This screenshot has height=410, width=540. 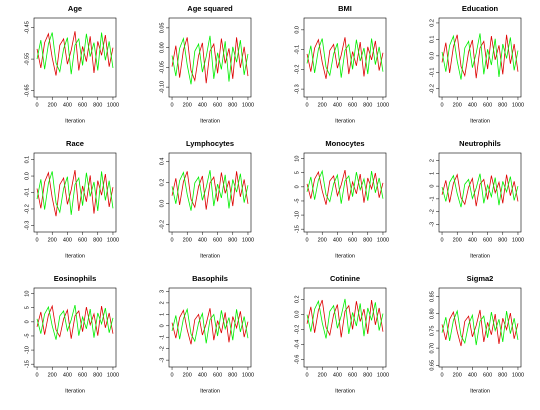 I want to click on y-tick-label: -1, so click(x=432, y=198).